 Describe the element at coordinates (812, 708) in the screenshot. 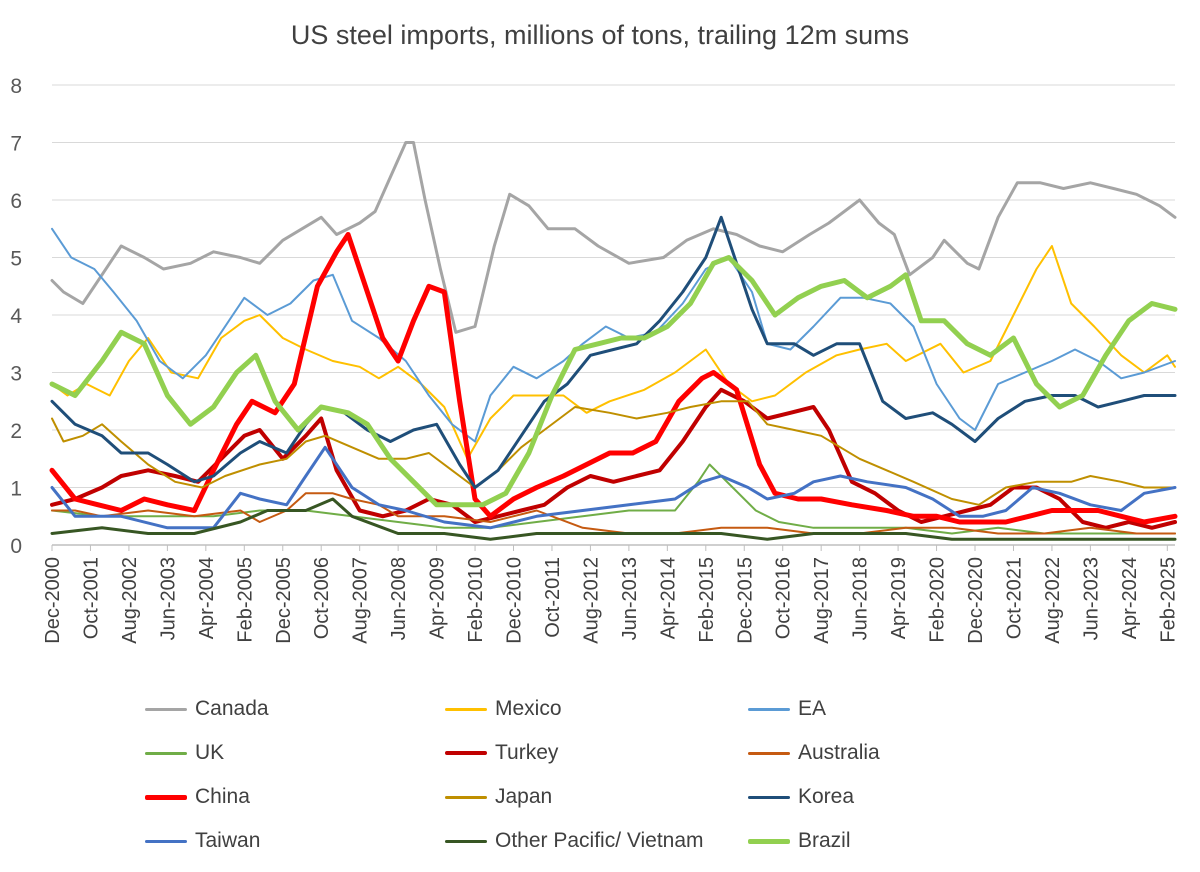

I see `legend-label: EA` at that location.